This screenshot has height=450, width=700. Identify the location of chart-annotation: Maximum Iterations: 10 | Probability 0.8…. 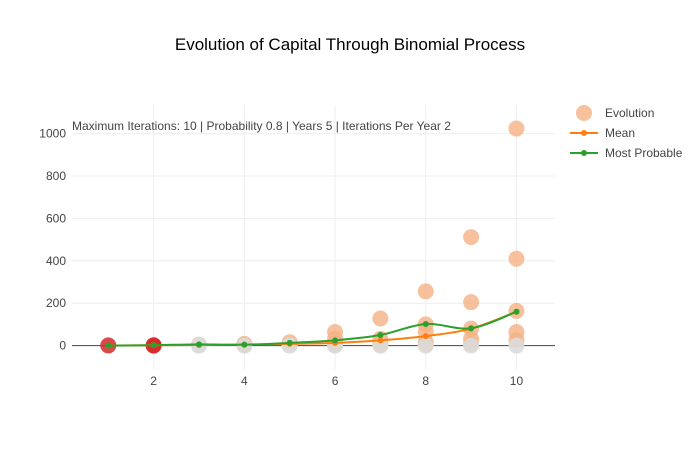
(261, 126).